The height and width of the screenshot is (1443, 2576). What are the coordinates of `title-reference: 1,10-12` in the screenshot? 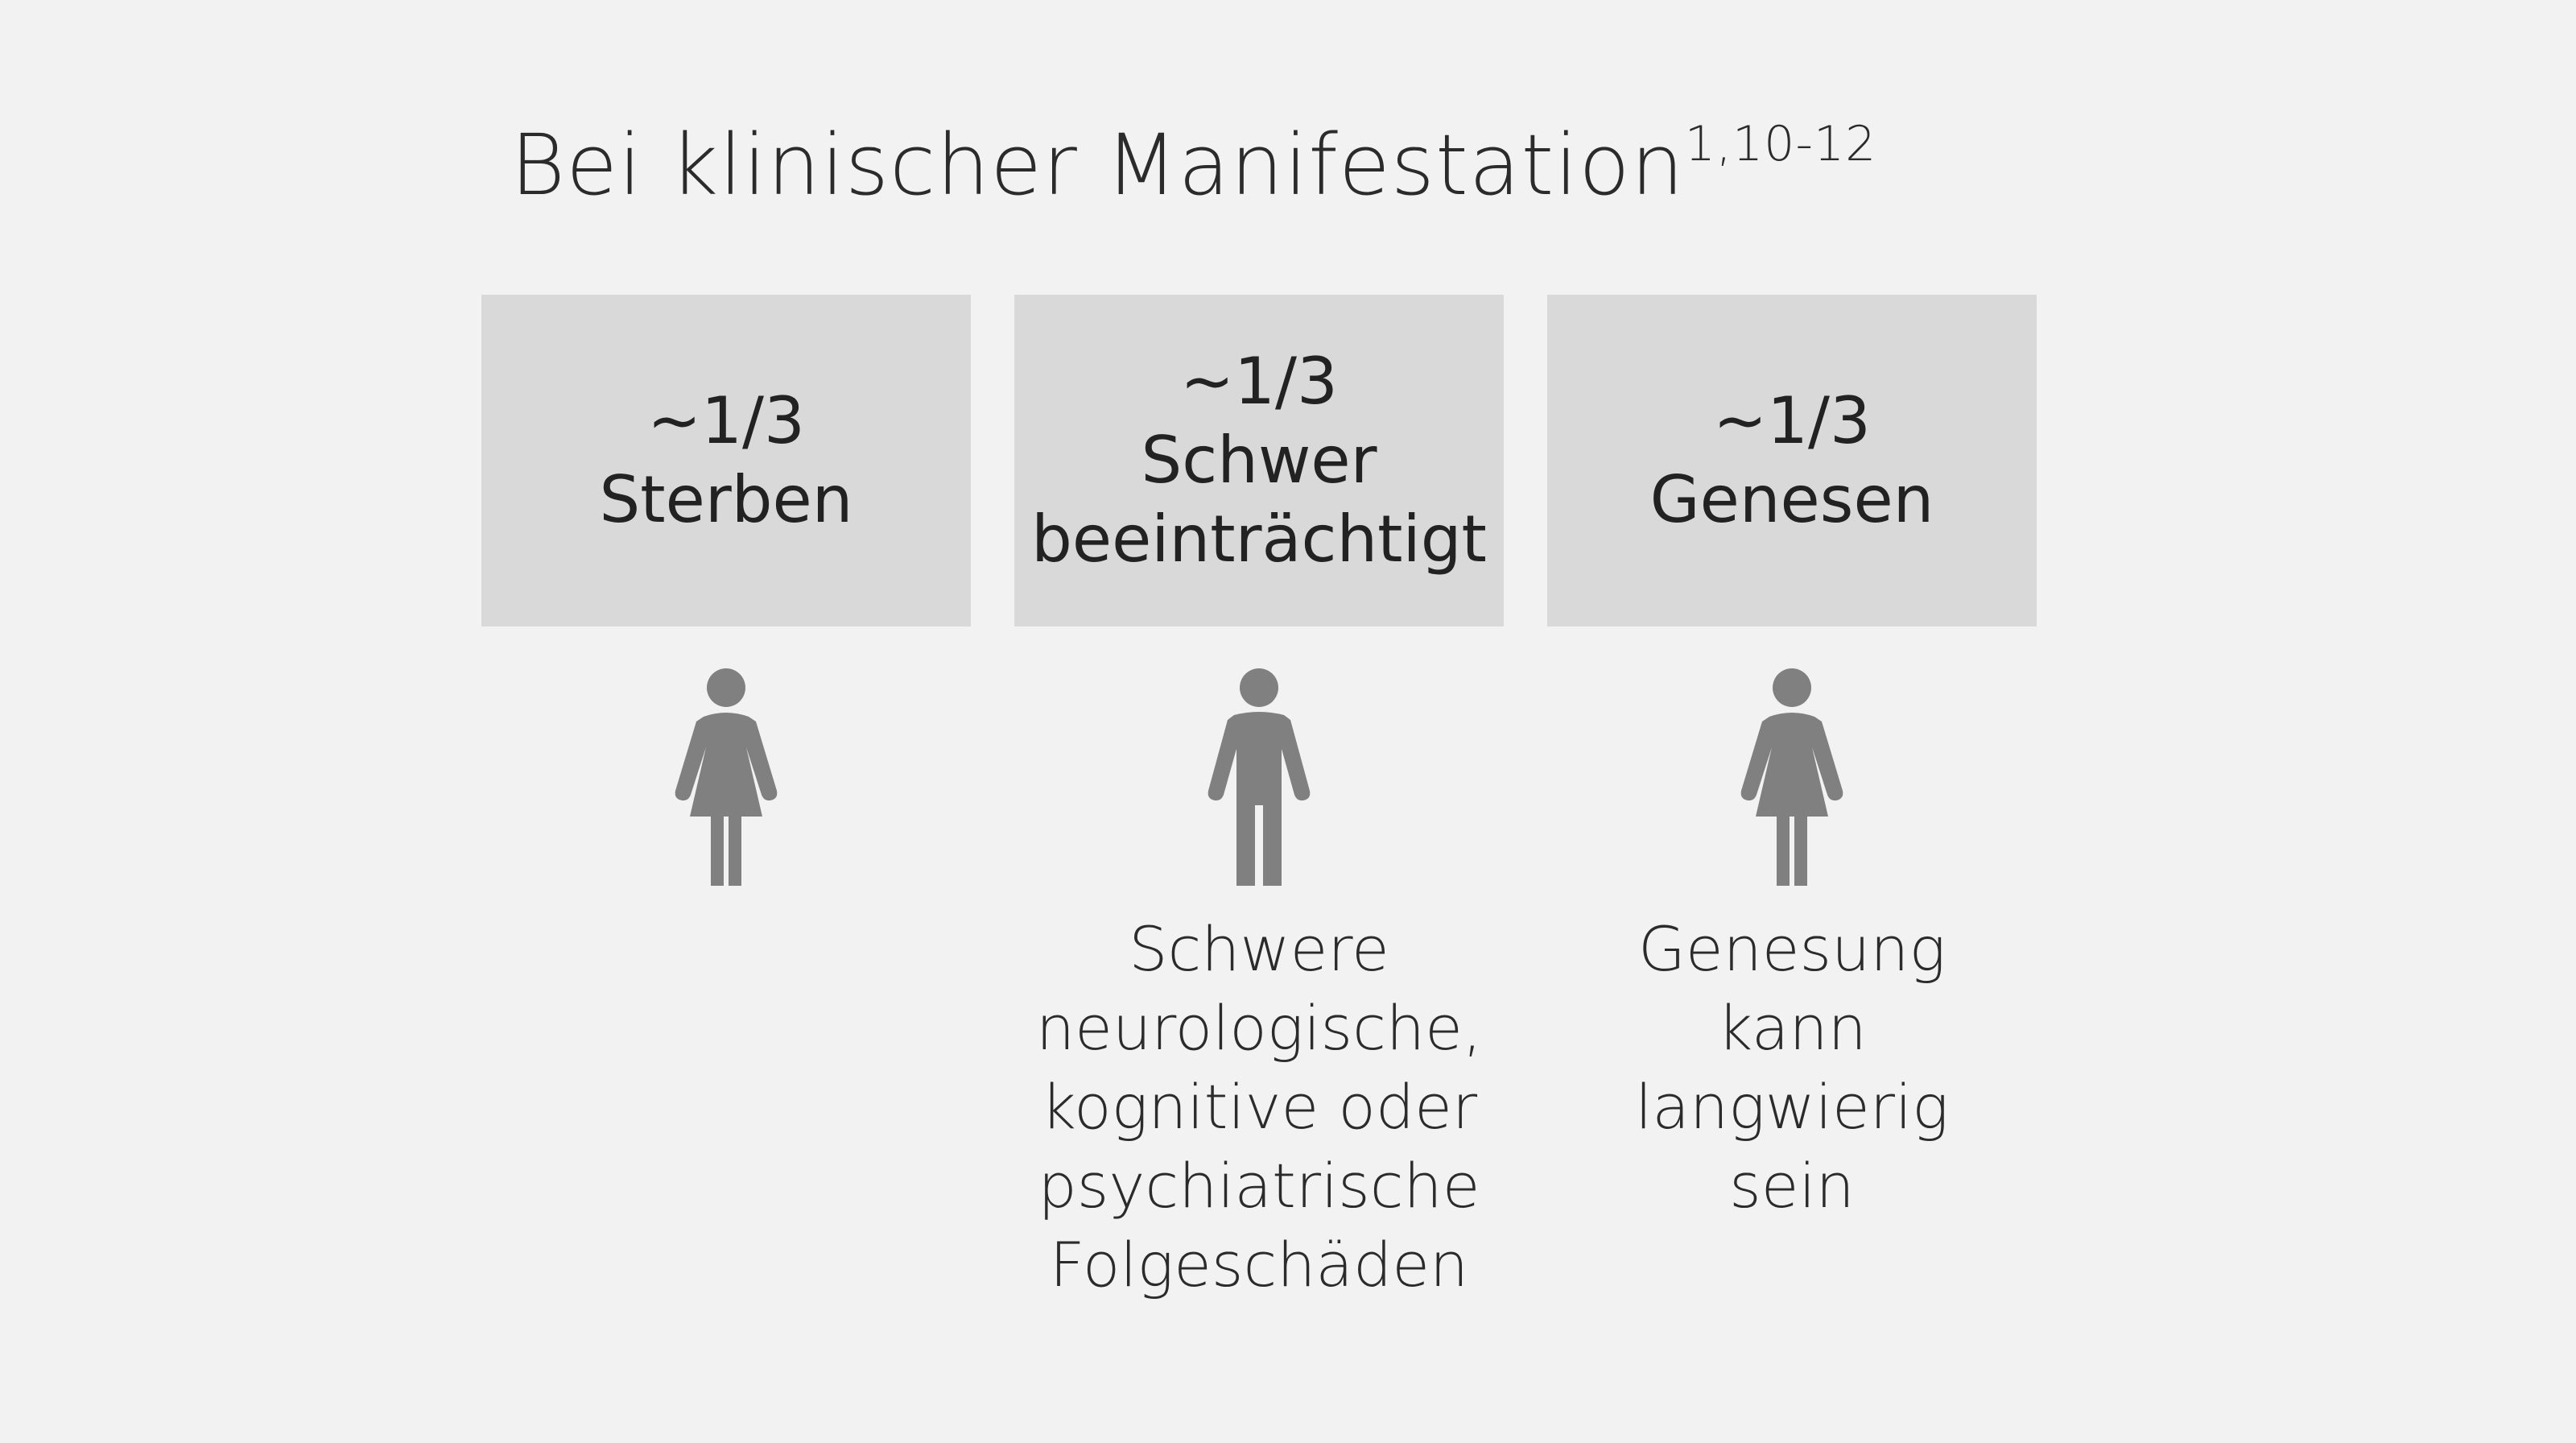 It's located at (1780, 144).